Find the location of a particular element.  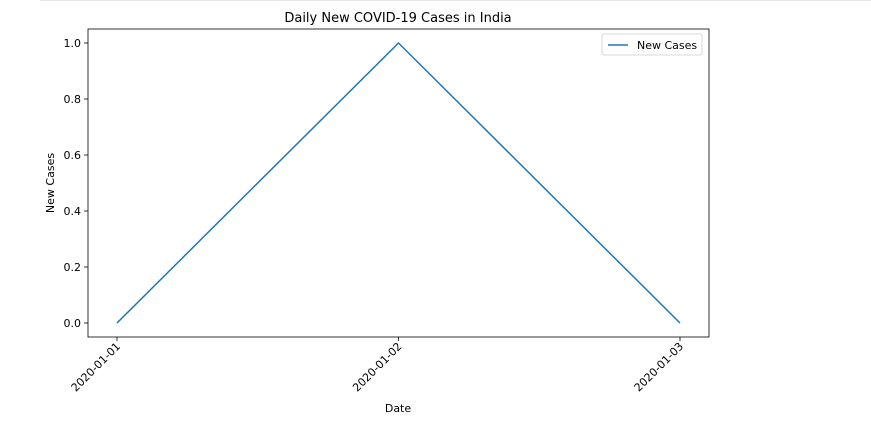

x-tick-label: 2020-01-03 is located at coordinates (659, 367).